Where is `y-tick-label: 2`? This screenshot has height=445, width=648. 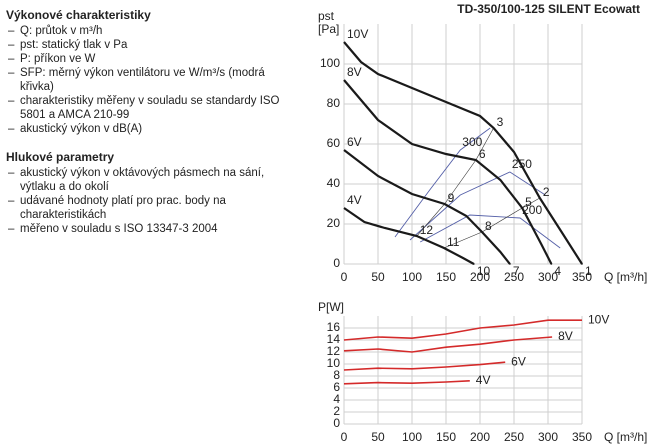
y-tick-label: 2 is located at coordinates (336, 411).